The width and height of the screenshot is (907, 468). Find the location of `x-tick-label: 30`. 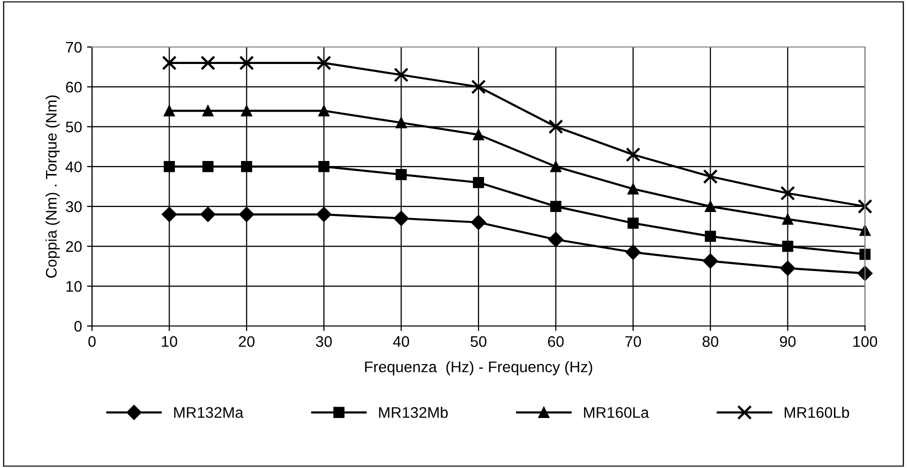

x-tick-label: 30 is located at coordinates (324, 341).